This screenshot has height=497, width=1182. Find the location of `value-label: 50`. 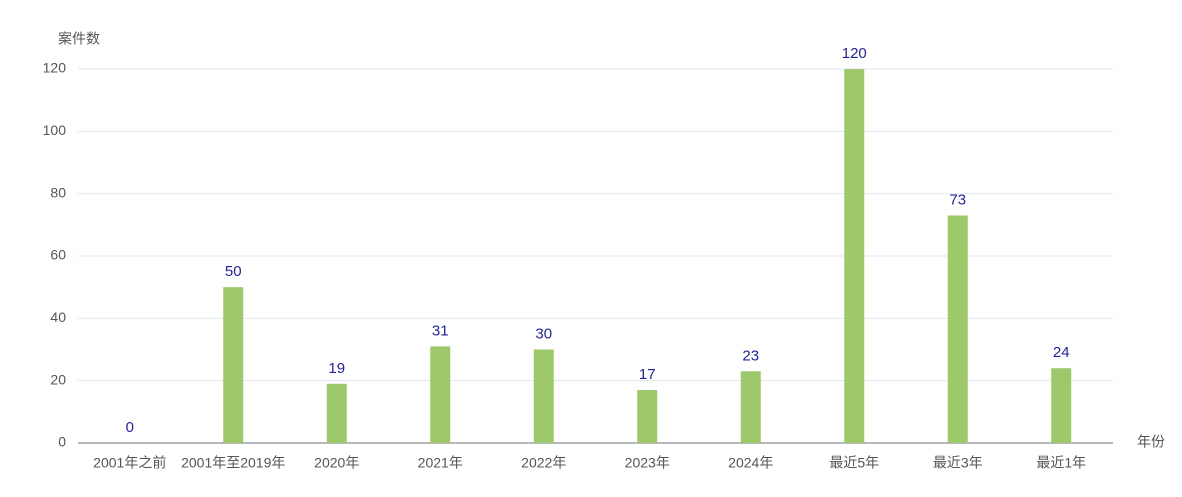

value-label: 50 is located at coordinates (233, 271).